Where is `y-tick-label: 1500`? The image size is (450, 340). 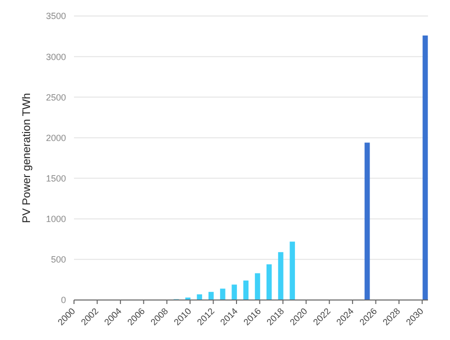
y-tick-label: 1500 is located at coordinates (56, 178).